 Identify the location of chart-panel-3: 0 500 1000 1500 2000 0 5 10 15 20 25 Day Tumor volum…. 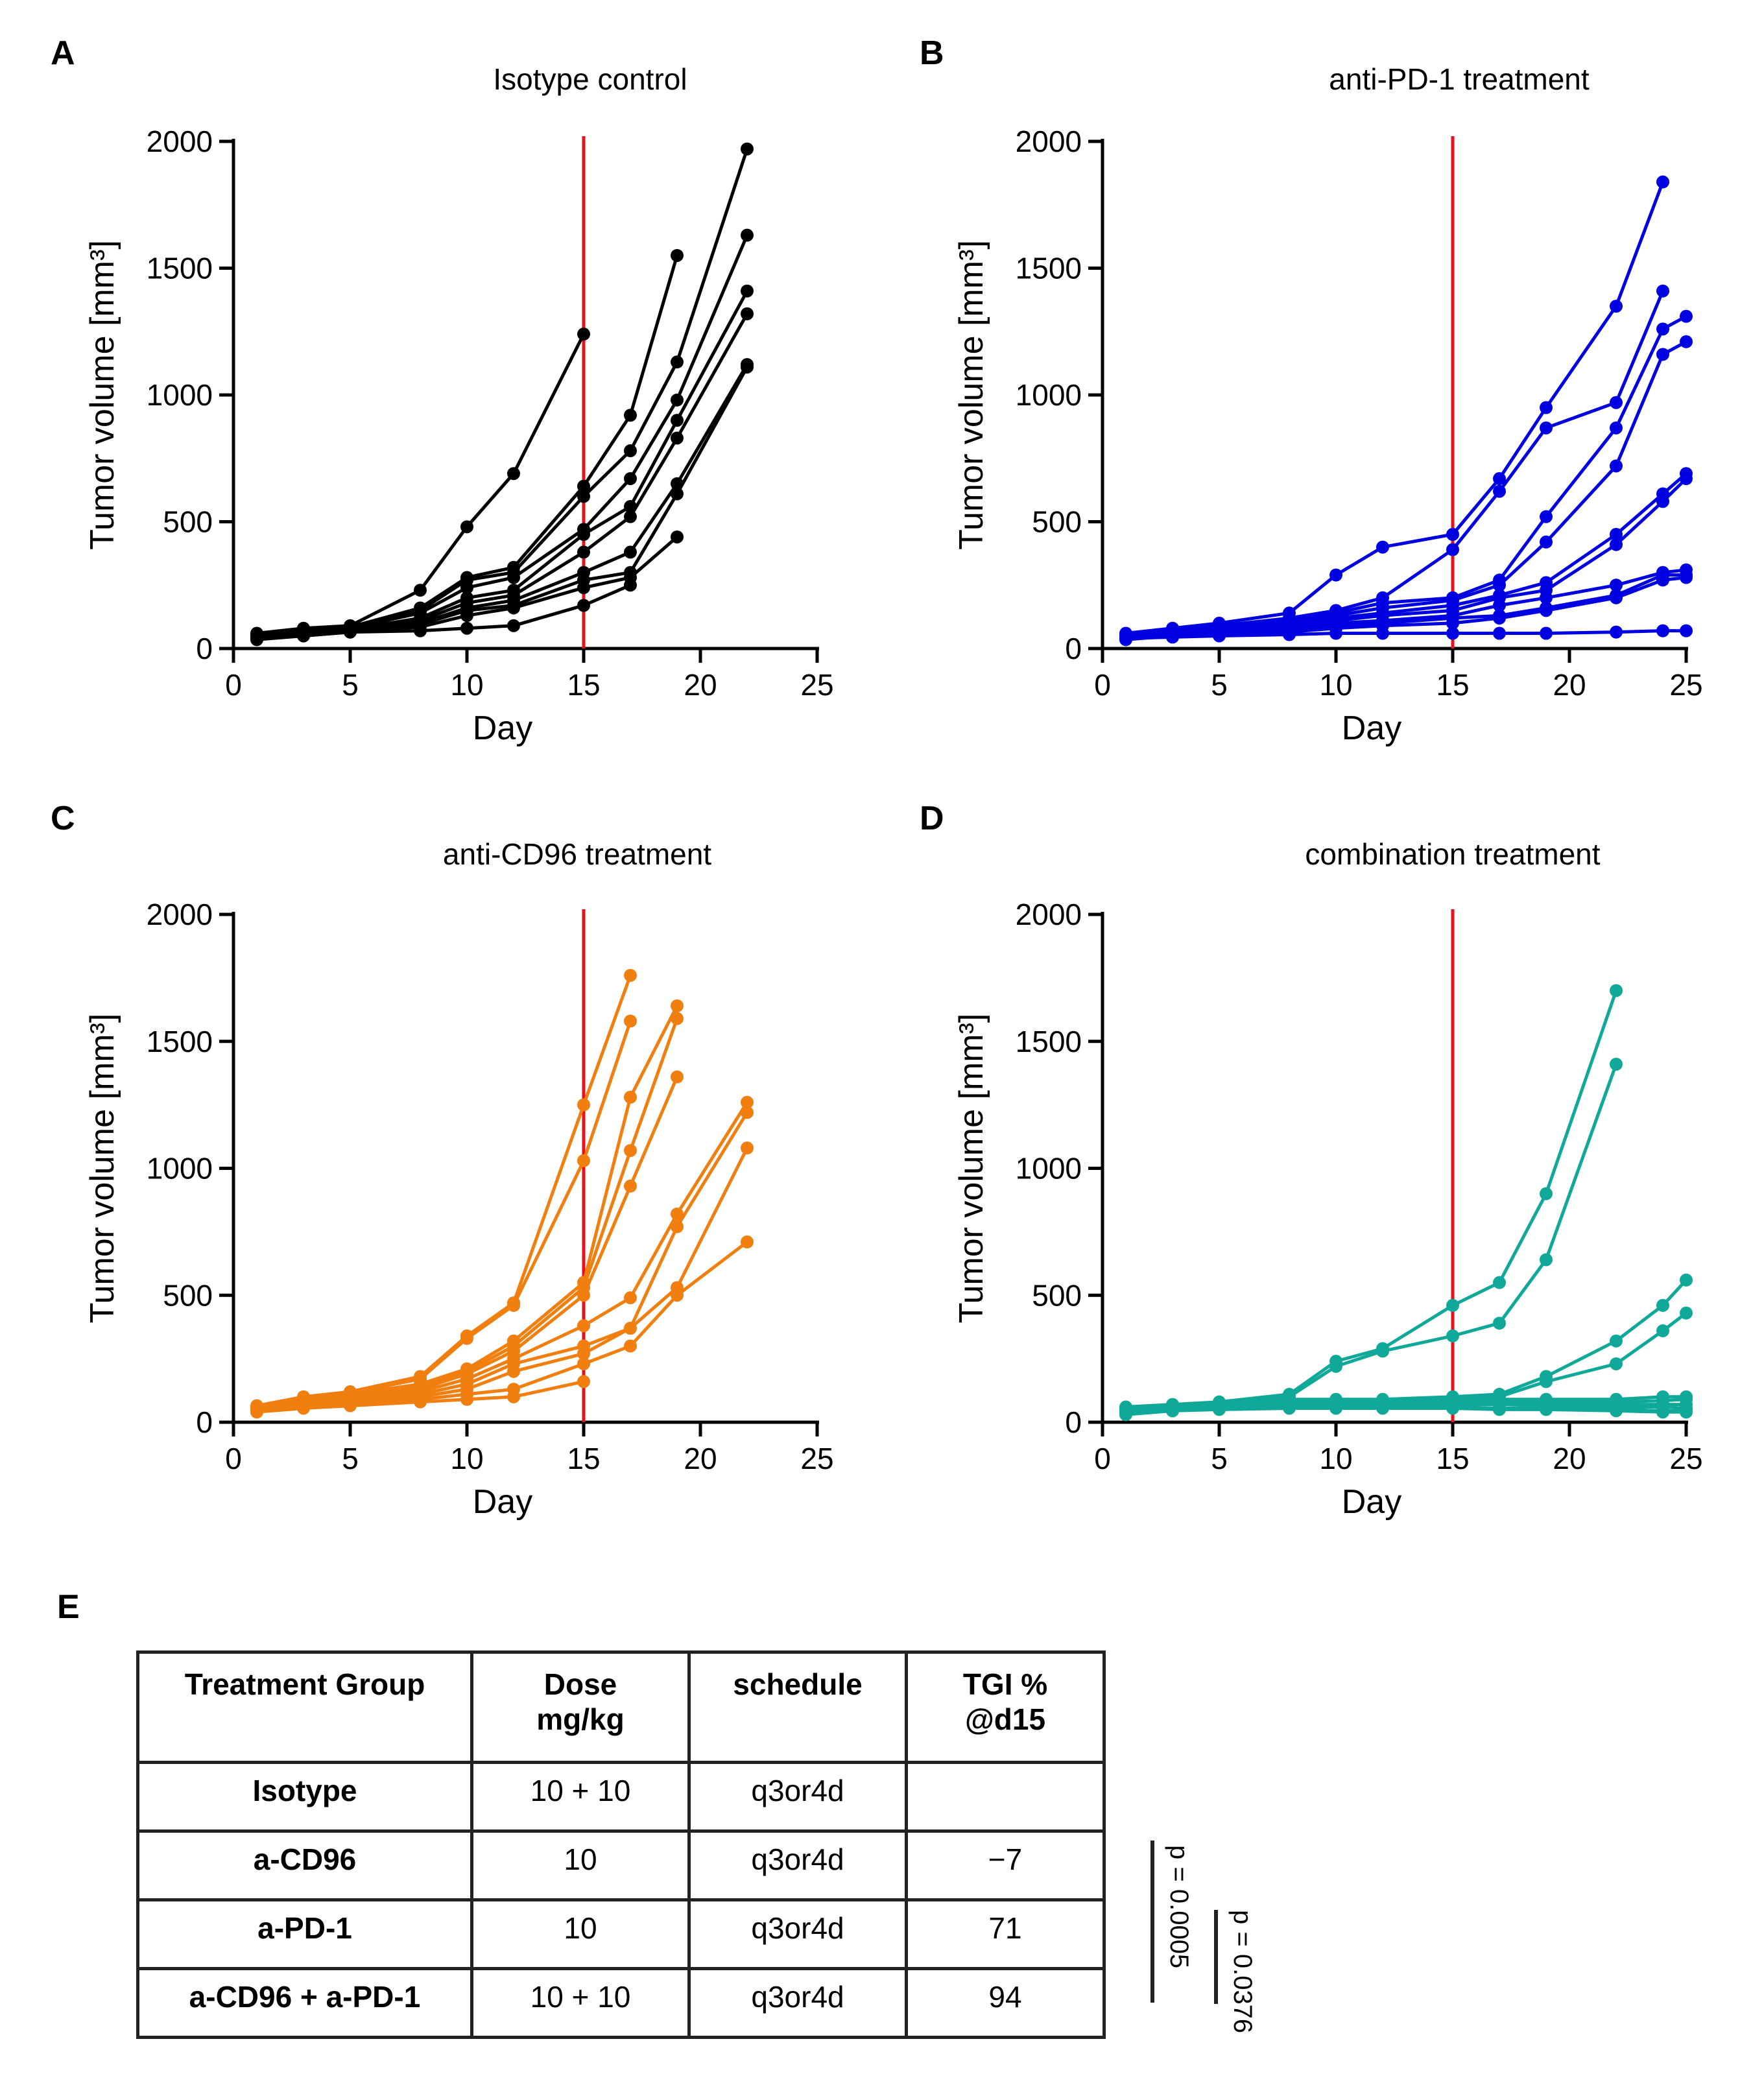
(459, 1209).